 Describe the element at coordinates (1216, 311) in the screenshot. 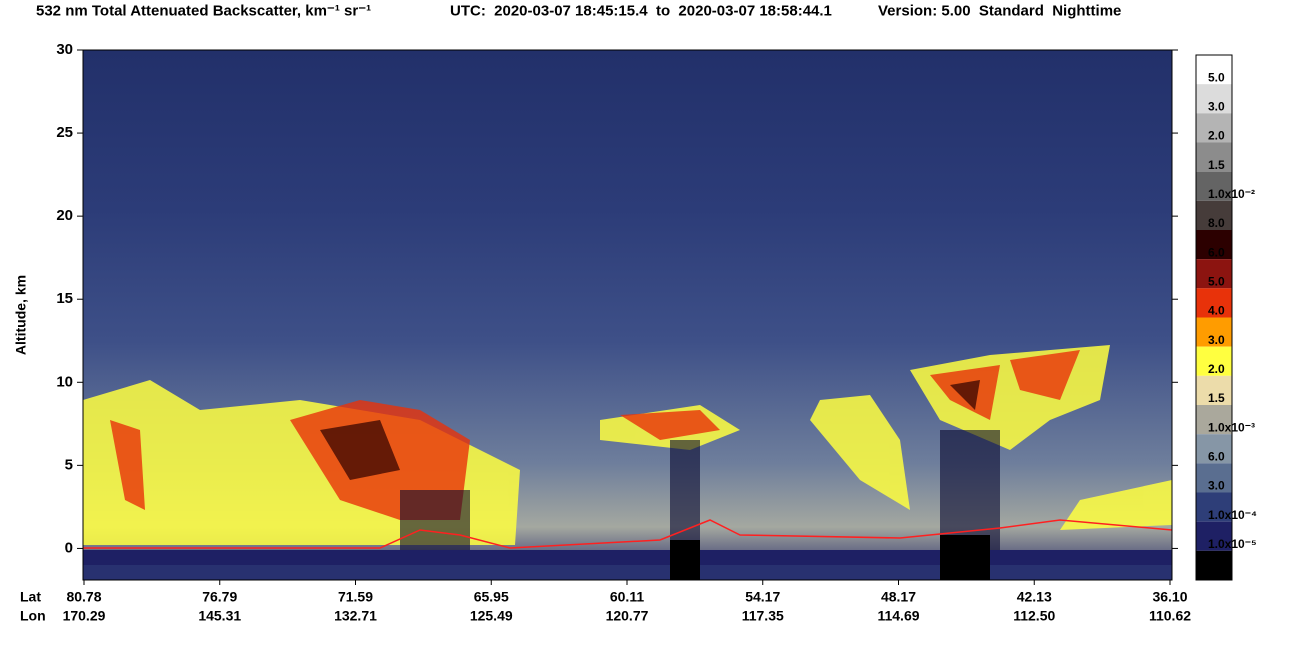

I see `colorbar-label: 4.0` at that location.